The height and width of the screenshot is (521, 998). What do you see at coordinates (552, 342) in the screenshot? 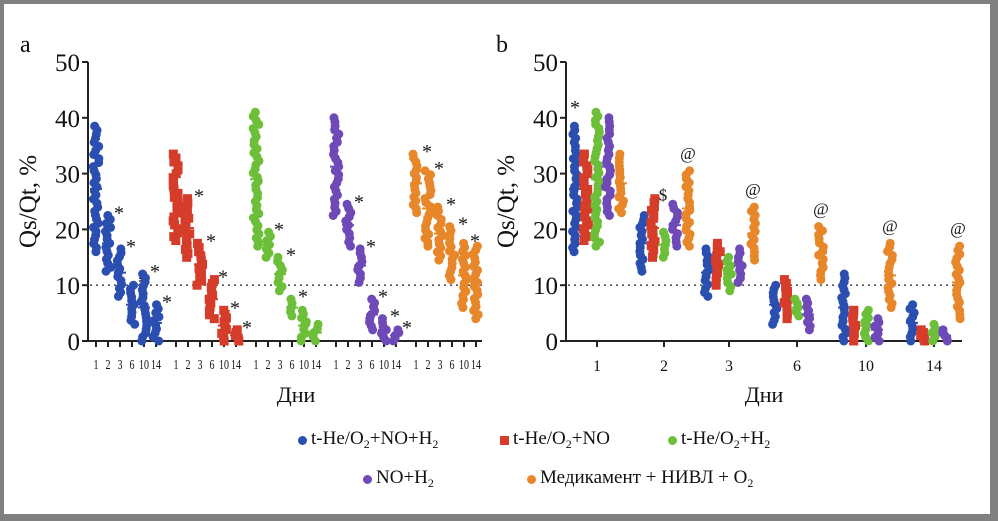
I see `y-tick-label: 0` at bounding box center [552, 342].